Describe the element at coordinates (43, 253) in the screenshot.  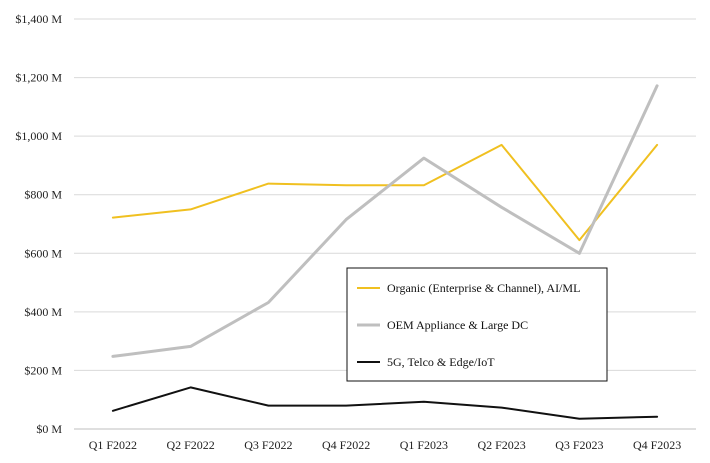
I see `y-tick-label: $600 M` at that location.